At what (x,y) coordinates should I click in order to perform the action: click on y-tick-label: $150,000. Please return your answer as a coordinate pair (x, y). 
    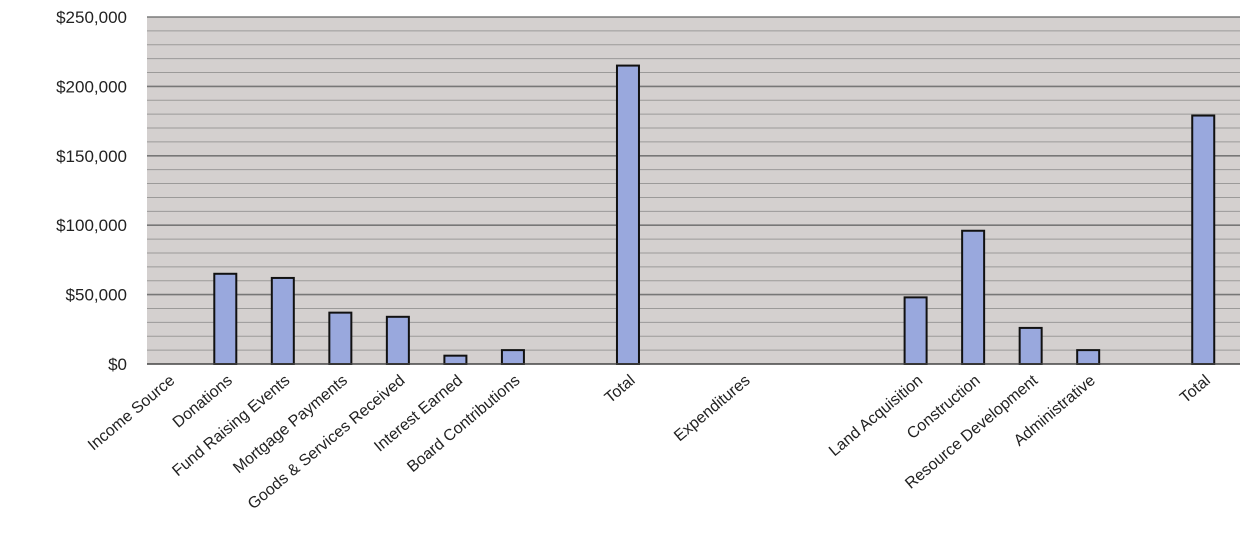
    Looking at the image, I should click on (91, 156).